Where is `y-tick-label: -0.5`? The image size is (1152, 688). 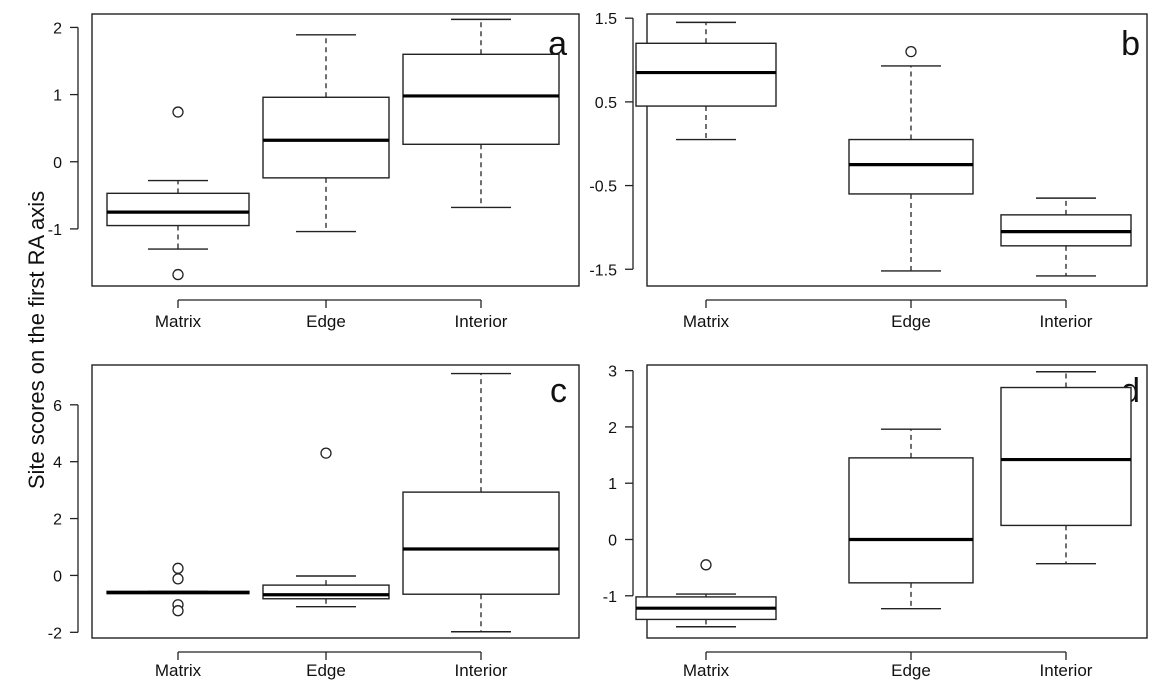
y-tick-label: -0.5 is located at coordinates (603, 187).